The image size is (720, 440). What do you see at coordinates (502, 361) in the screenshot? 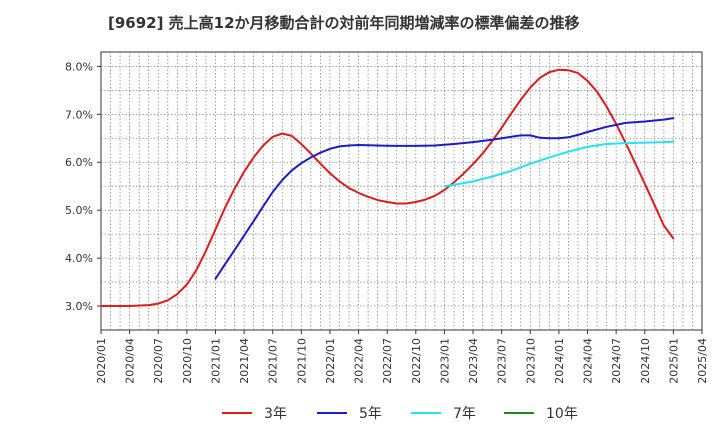
I see `x-tick-label: 2023/07` at bounding box center [502, 361].